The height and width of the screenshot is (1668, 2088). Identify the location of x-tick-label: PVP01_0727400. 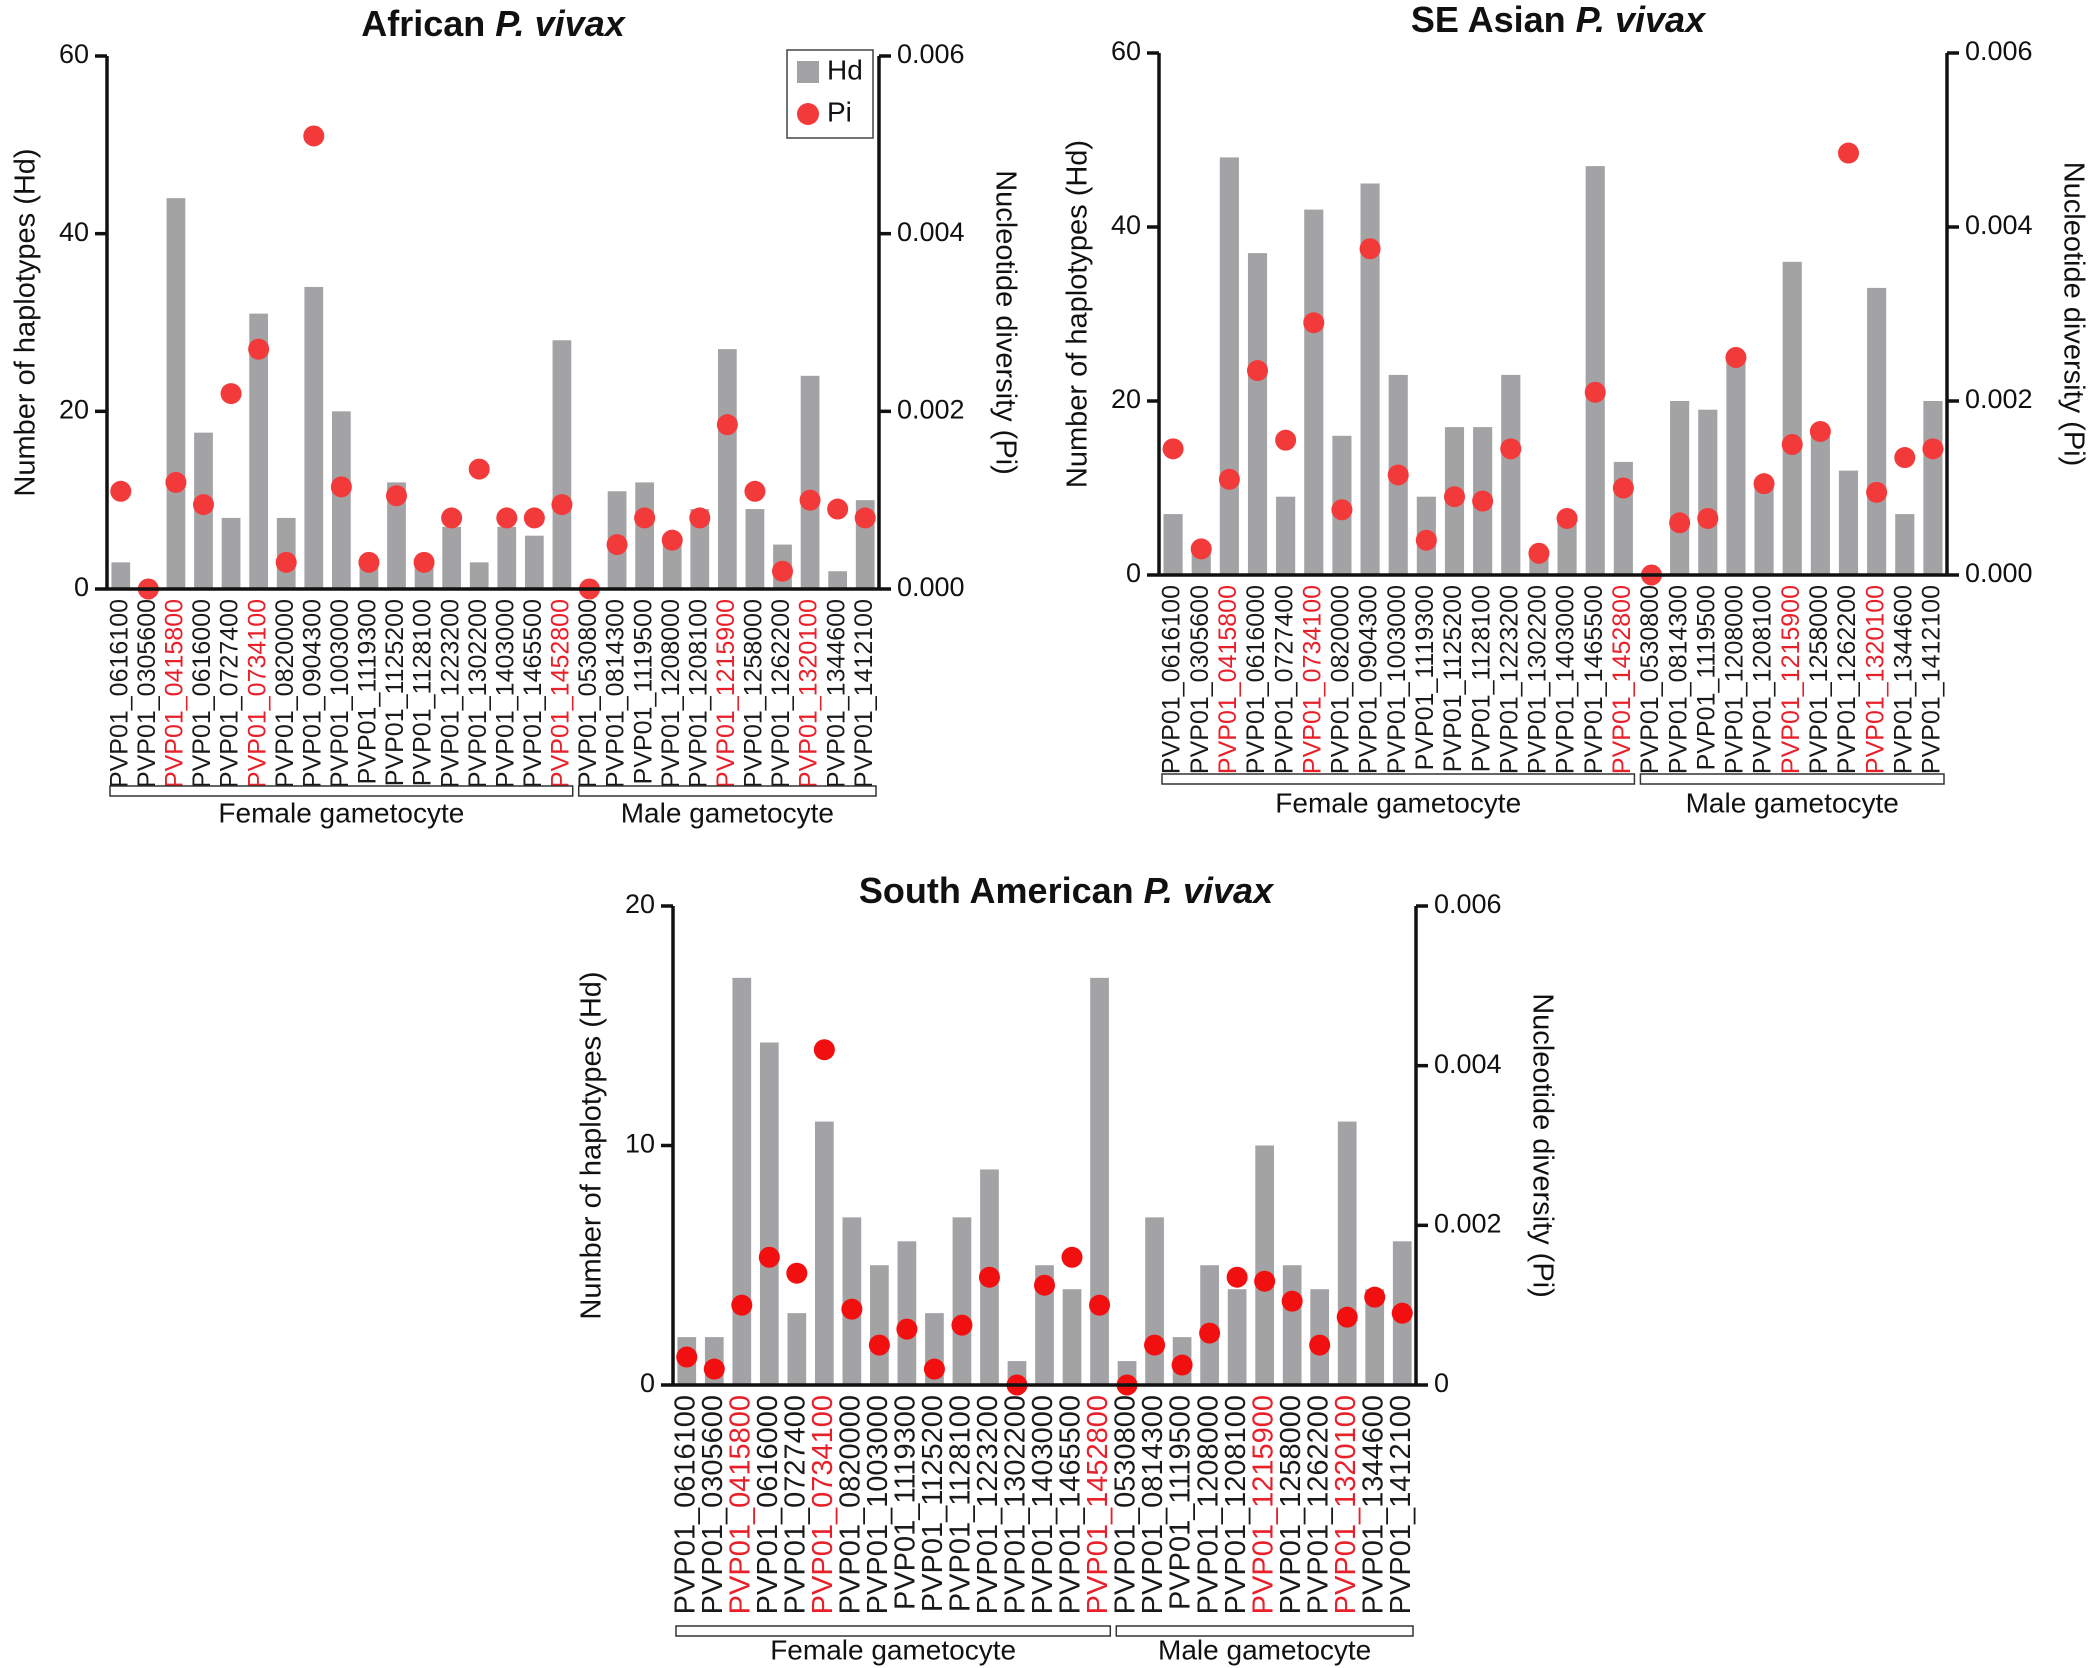
(795, 1504).